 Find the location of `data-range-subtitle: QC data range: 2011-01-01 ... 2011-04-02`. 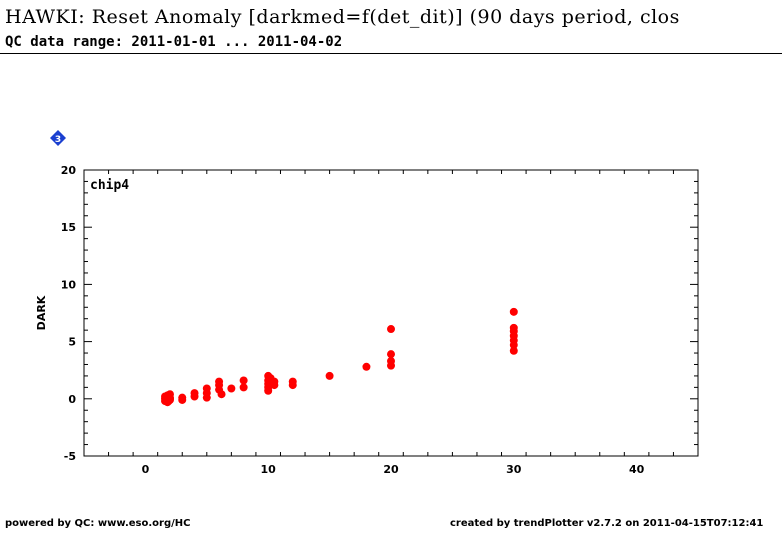

data-range-subtitle: QC data range: 2011-01-01 ... 2011-04-02 is located at coordinates (174, 42).